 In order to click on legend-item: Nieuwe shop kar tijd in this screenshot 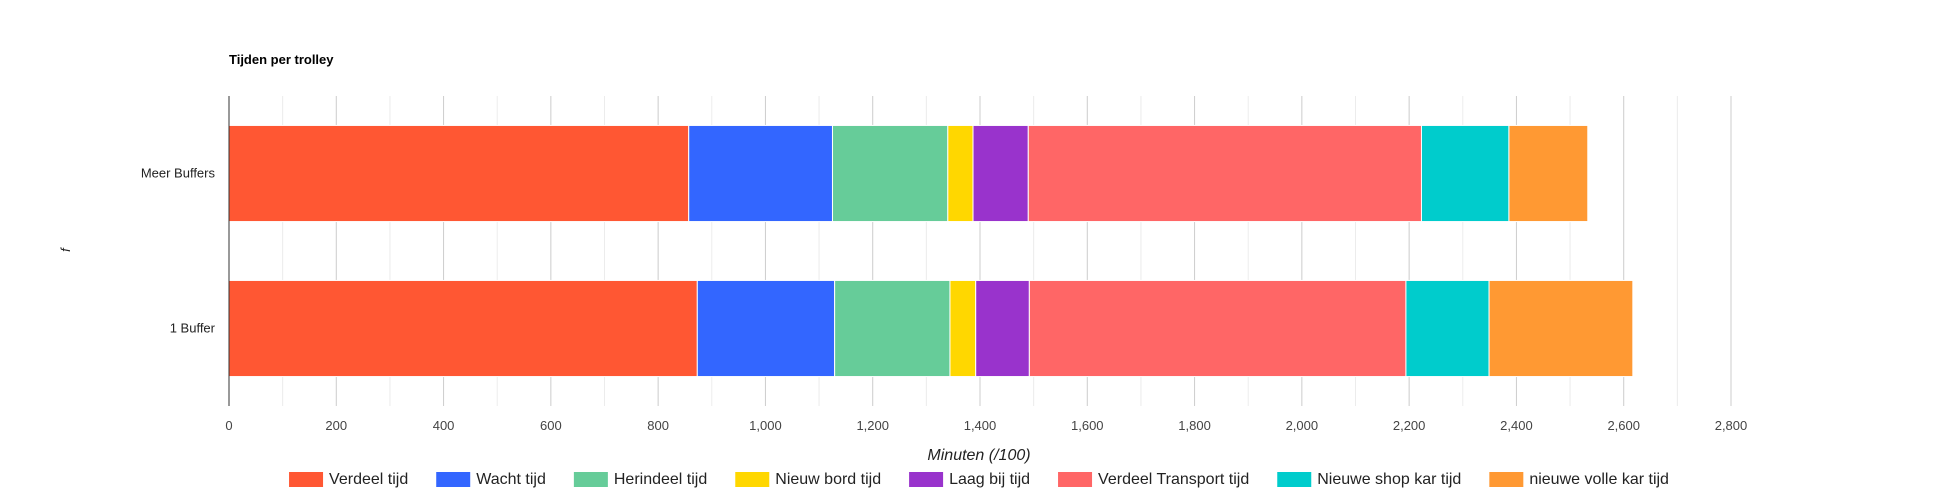, I will do `click(1369, 479)`.